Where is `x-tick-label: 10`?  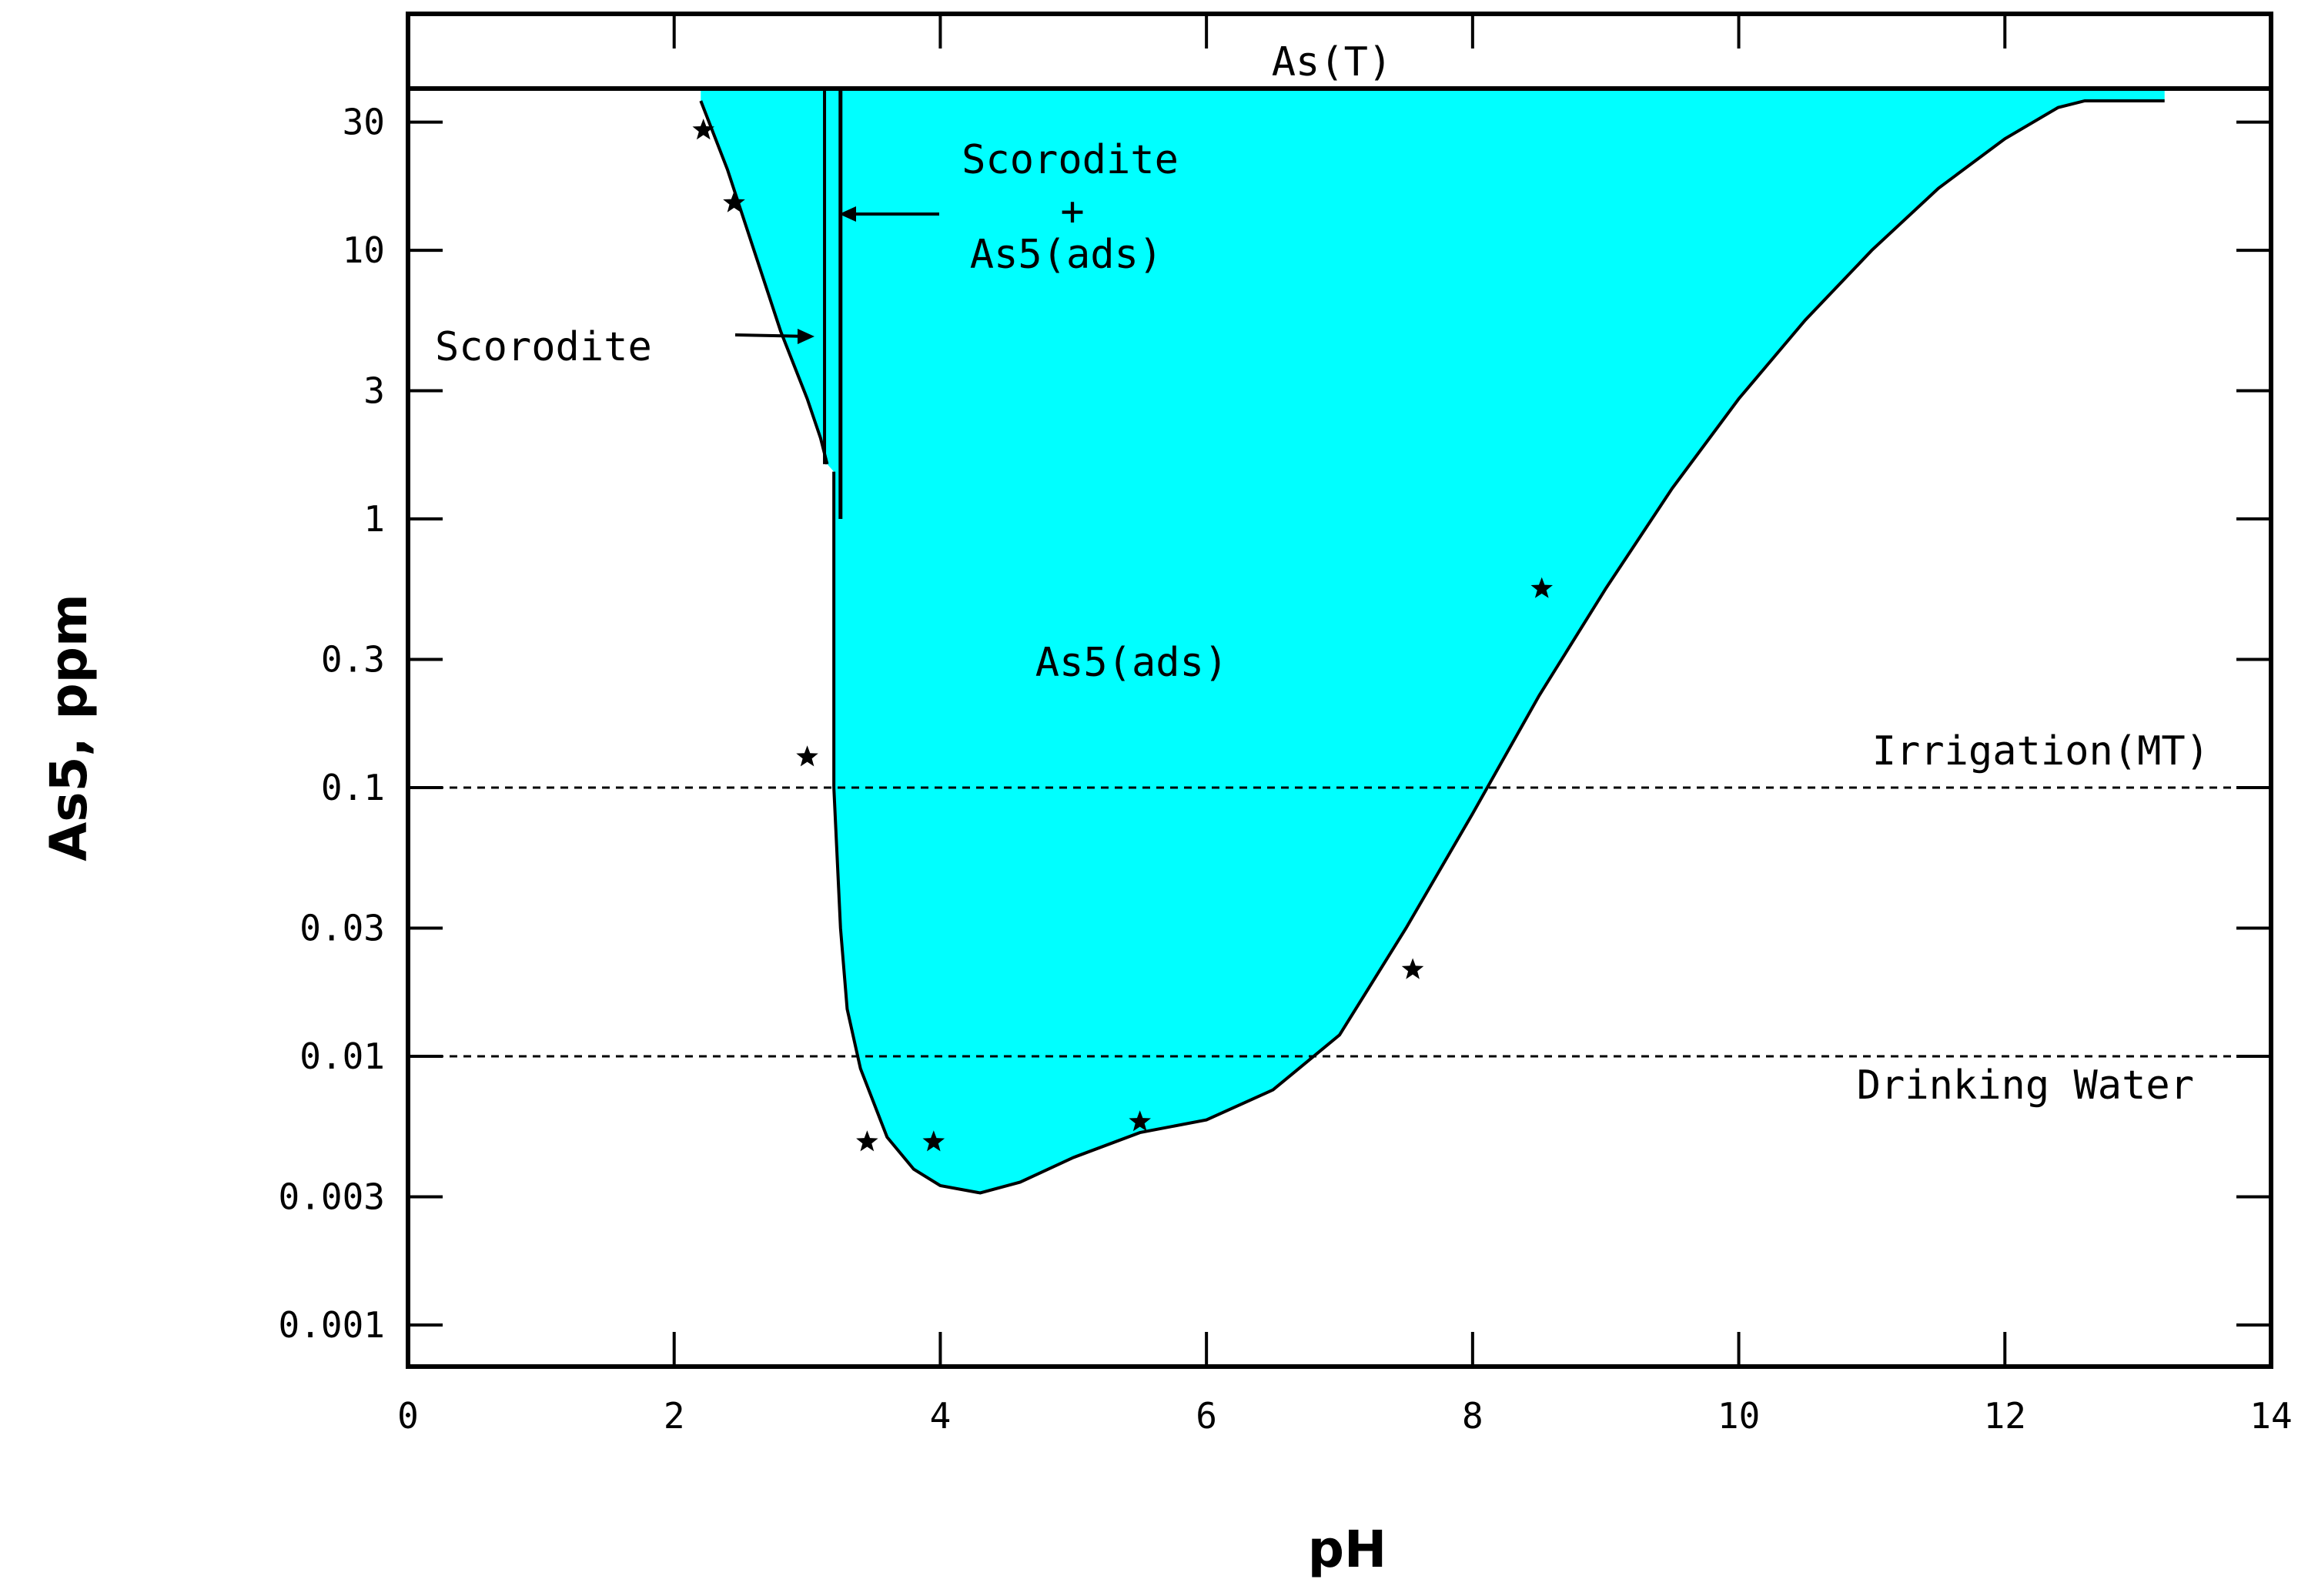 x-tick-label: 10 is located at coordinates (1739, 1416).